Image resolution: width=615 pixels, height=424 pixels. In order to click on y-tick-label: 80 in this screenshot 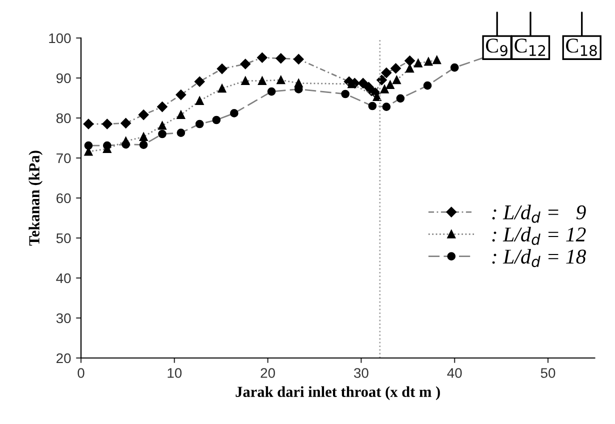, I will do `click(63, 118)`.